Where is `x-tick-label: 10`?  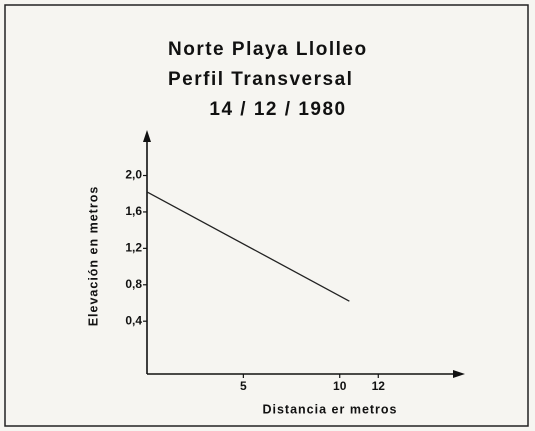 x-tick-label: 10 is located at coordinates (340, 386).